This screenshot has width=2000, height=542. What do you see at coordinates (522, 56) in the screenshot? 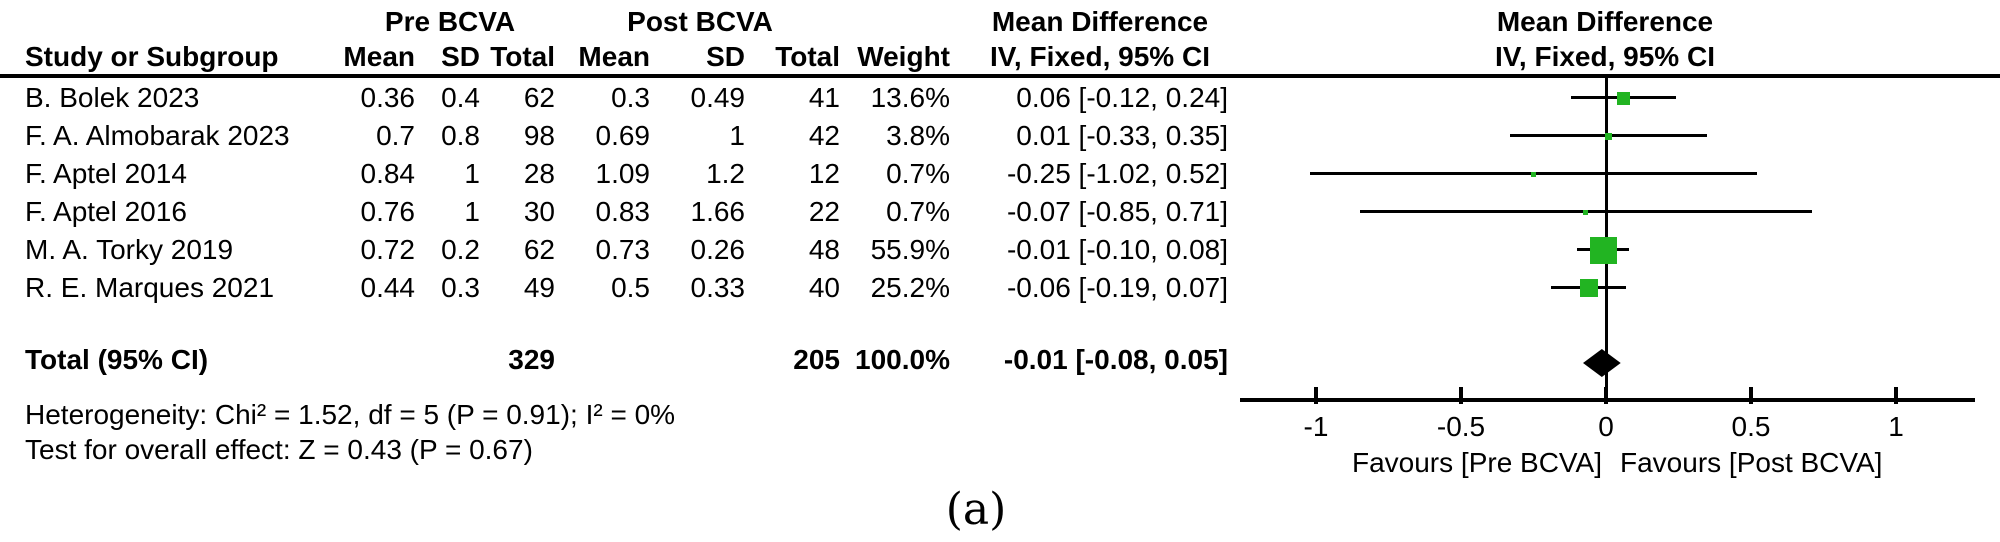
I see `pre-total-column-header: Total` at bounding box center [522, 56].